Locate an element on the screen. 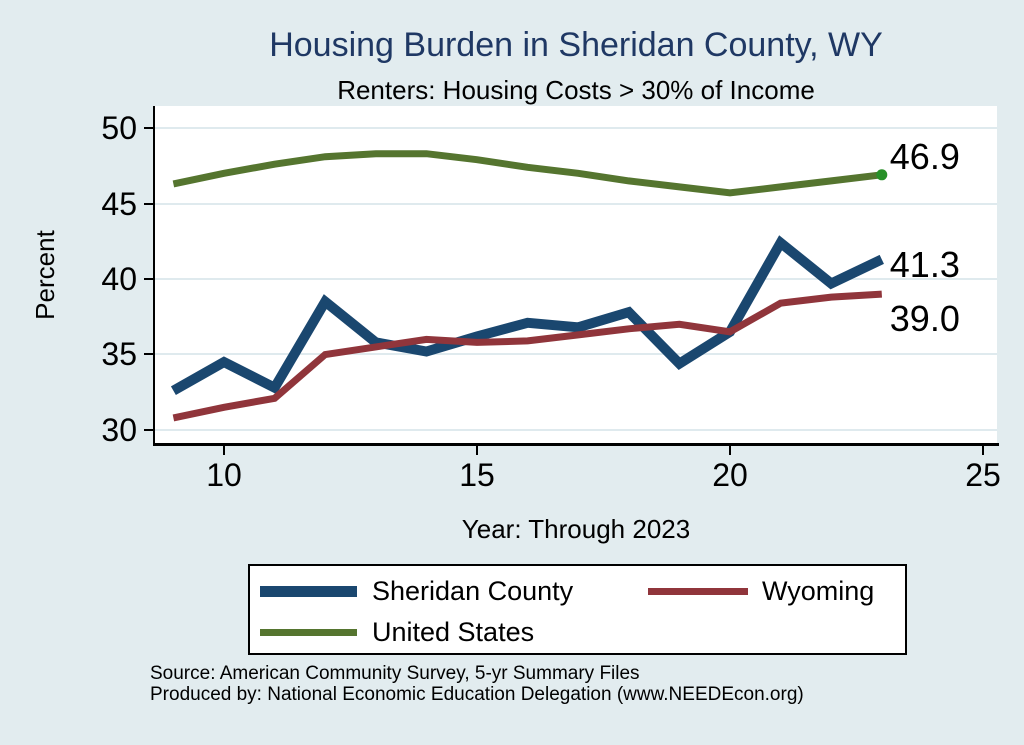  x-axis-title: Year: Through 2023 is located at coordinates (576, 529).